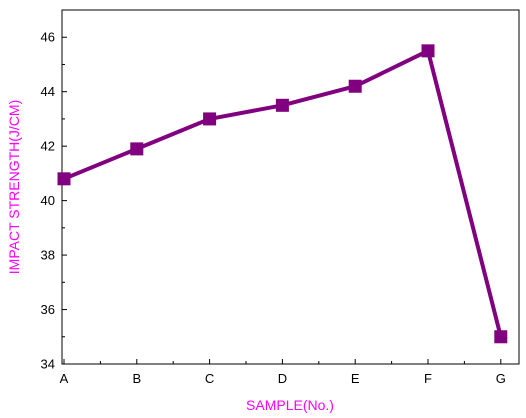 The image size is (526, 418). I want to click on data-point-A, so click(64, 179).